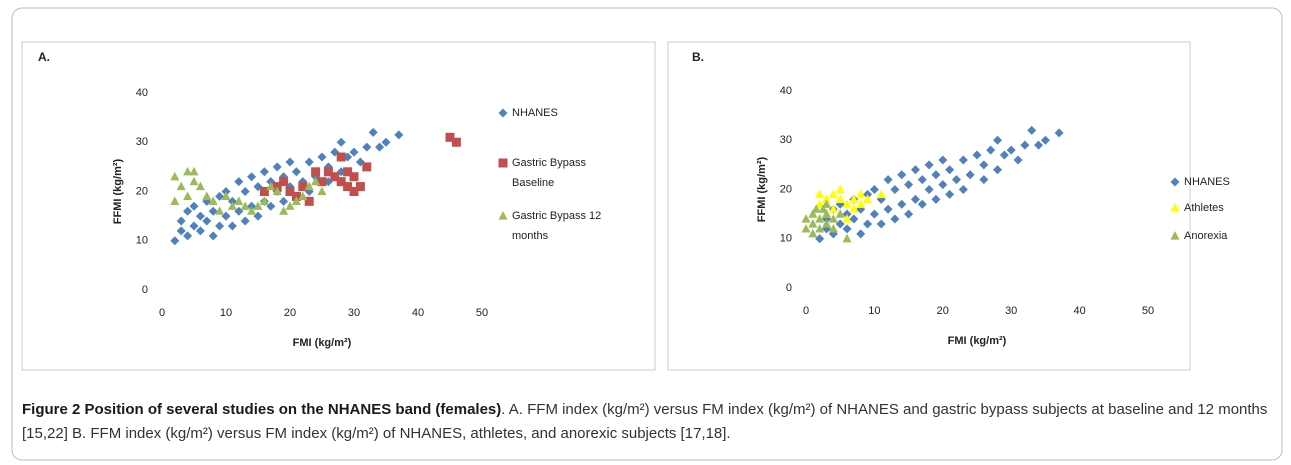 The width and height of the screenshot is (1291, 465). I want to click on x-tick-label: 40, so click(418, 313).